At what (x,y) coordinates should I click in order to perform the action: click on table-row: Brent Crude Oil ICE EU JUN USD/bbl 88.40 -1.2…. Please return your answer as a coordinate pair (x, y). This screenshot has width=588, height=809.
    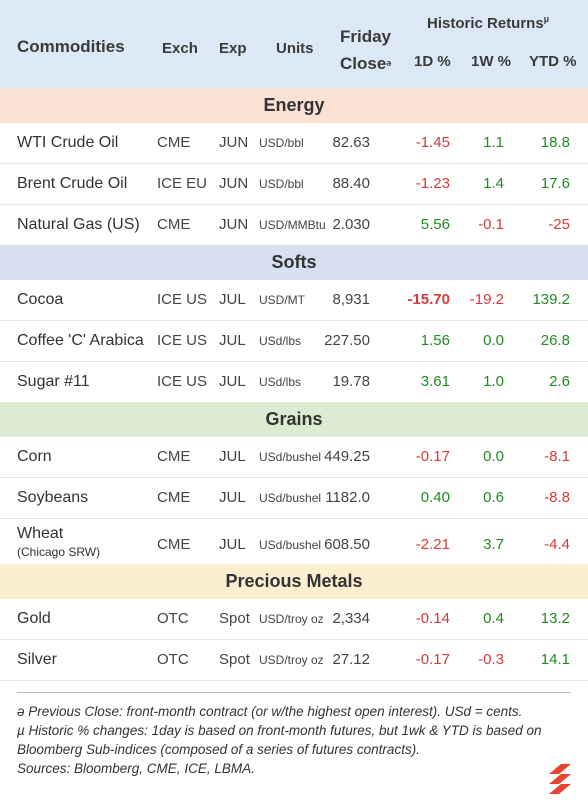
    Looking at the image, I should click on (294, 184).